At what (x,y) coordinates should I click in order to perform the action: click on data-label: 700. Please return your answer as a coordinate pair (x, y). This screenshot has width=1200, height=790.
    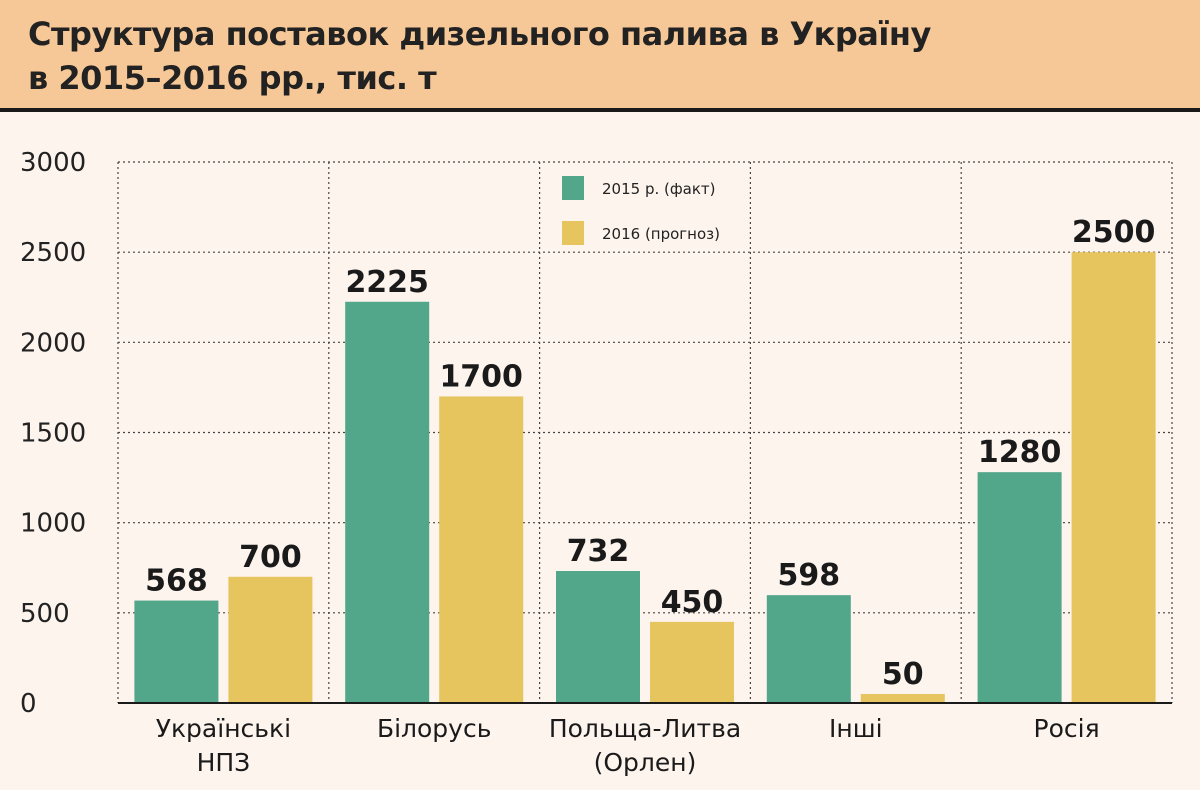
    Looking at the image, I should click on (270, 557).